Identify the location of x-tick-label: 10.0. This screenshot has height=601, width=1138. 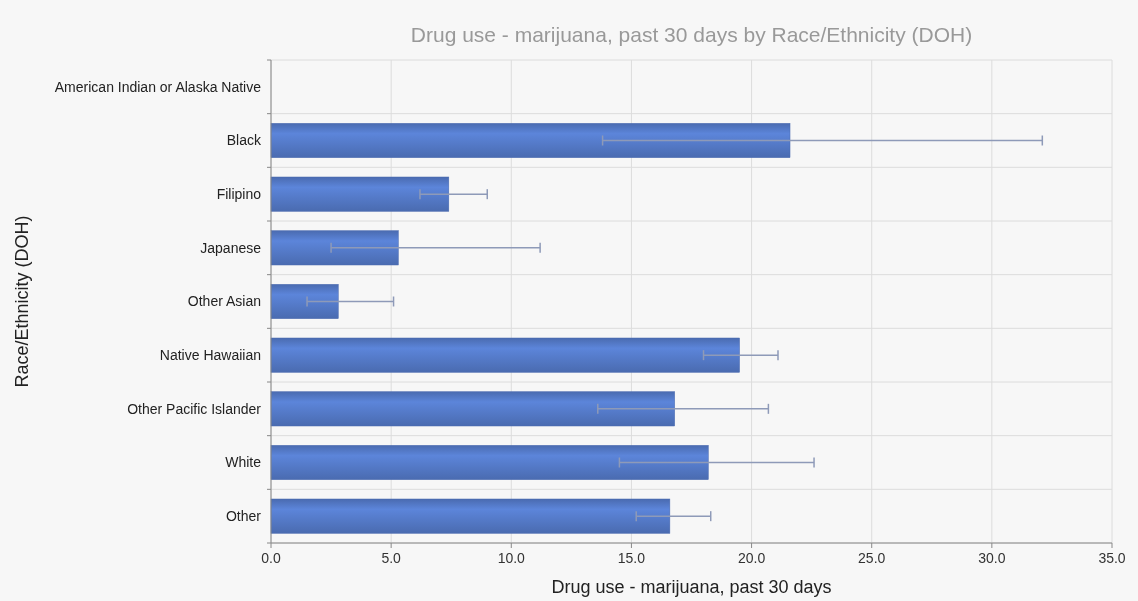
(511, 558).